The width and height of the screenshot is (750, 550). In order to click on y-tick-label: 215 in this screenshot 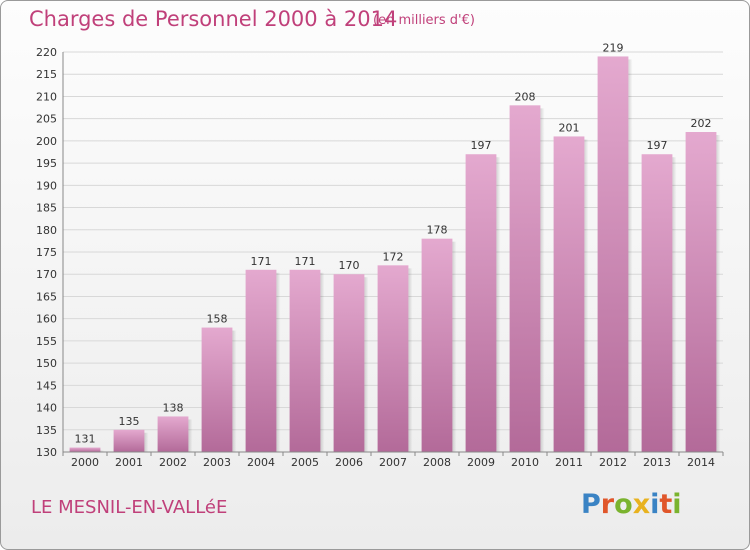, I will do `click(46, 74)`.